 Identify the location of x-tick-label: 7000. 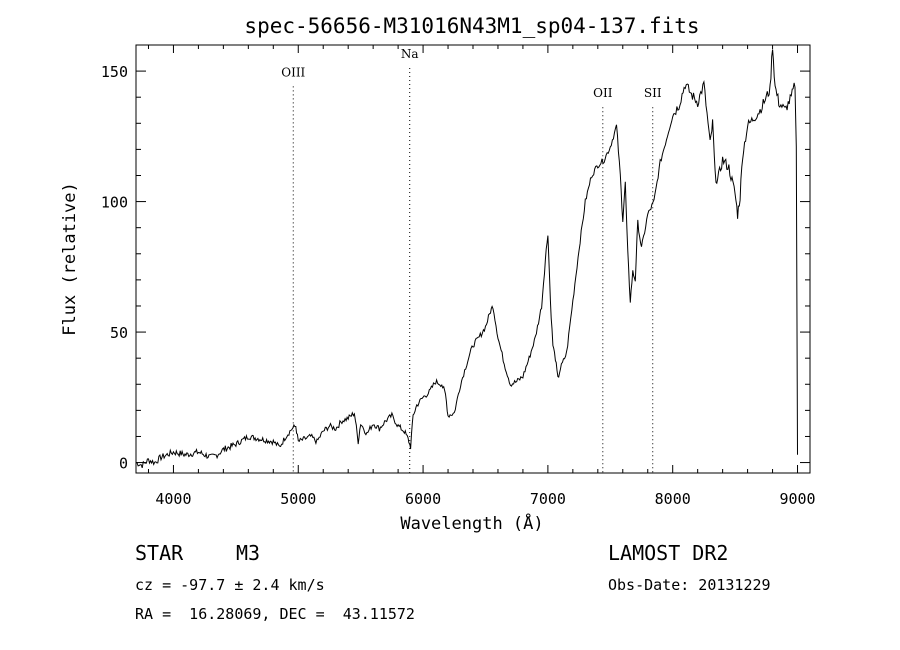
(548, 499).